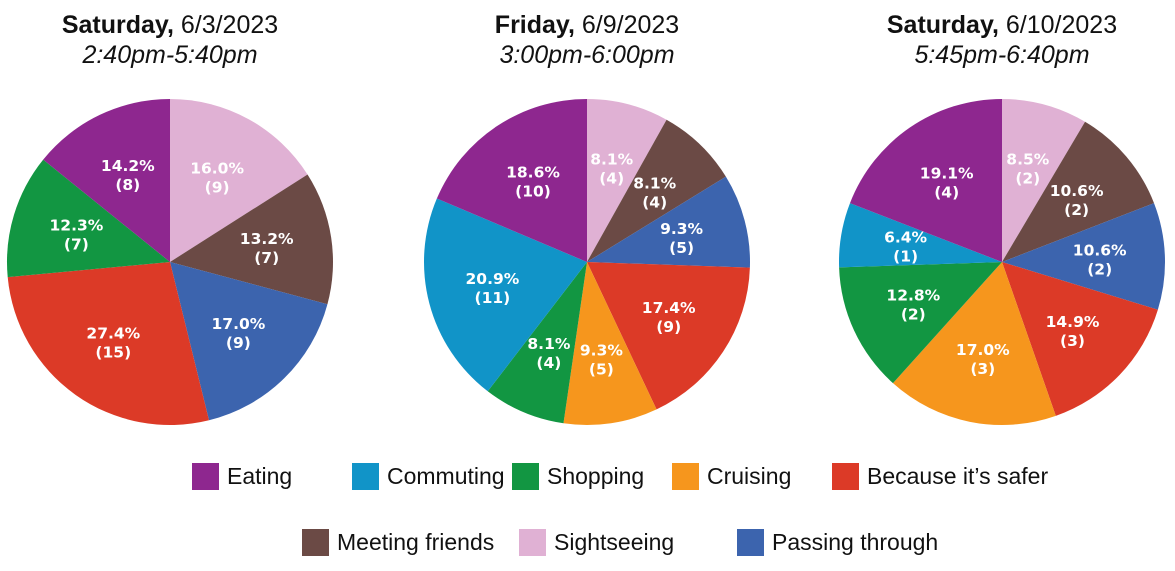 The width and height of the screenshot is (1175, 571). What do you see at coordinates (587, 25) in the screenshot?
I see `chart-title: Friday, 6/9/2023` at bounding box center [587, 25].